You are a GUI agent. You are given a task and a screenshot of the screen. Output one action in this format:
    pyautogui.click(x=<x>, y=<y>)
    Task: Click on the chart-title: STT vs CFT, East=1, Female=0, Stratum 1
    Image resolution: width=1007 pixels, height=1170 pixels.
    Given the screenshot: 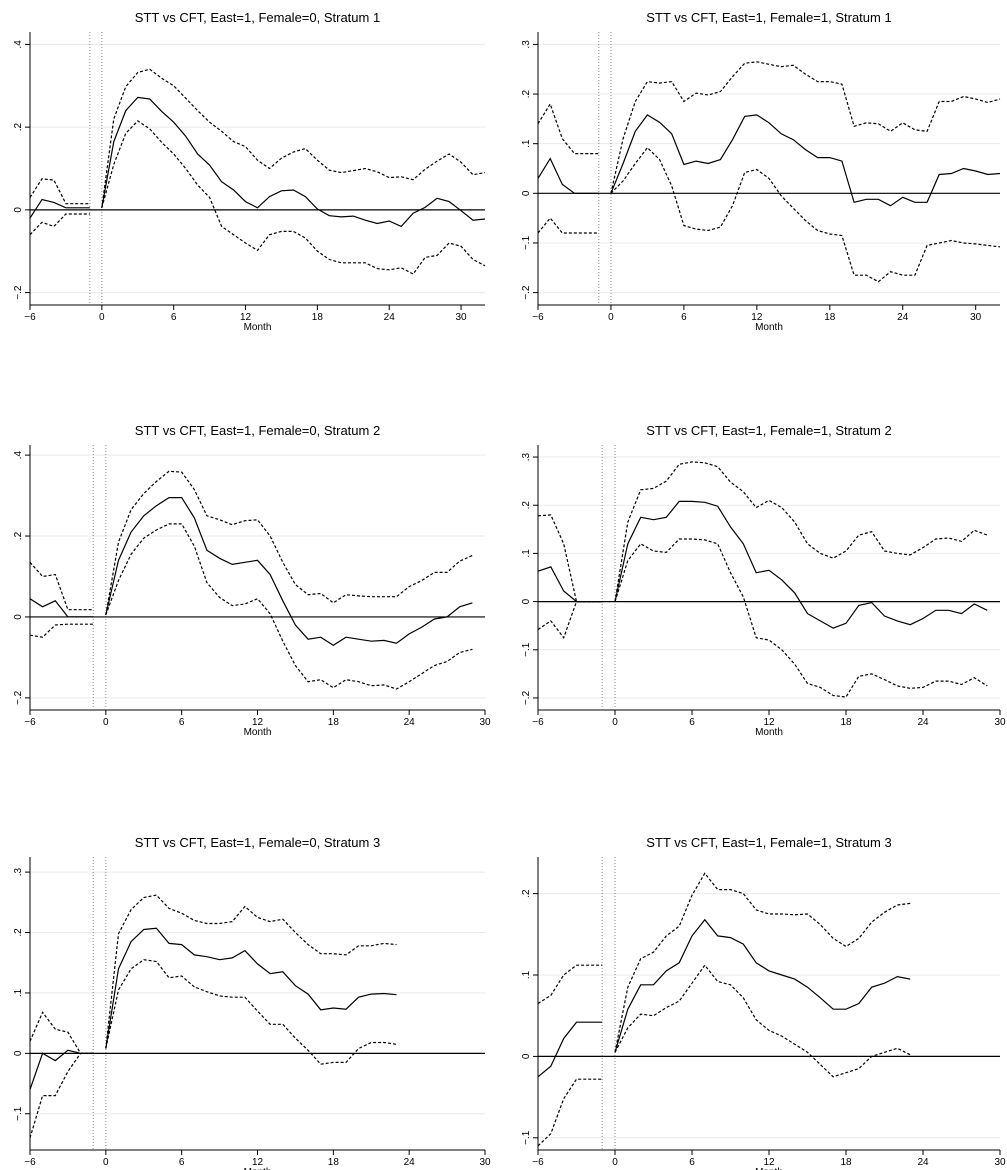 What is the action you would take?
    pyautogui.click(x=257, y=17)
    